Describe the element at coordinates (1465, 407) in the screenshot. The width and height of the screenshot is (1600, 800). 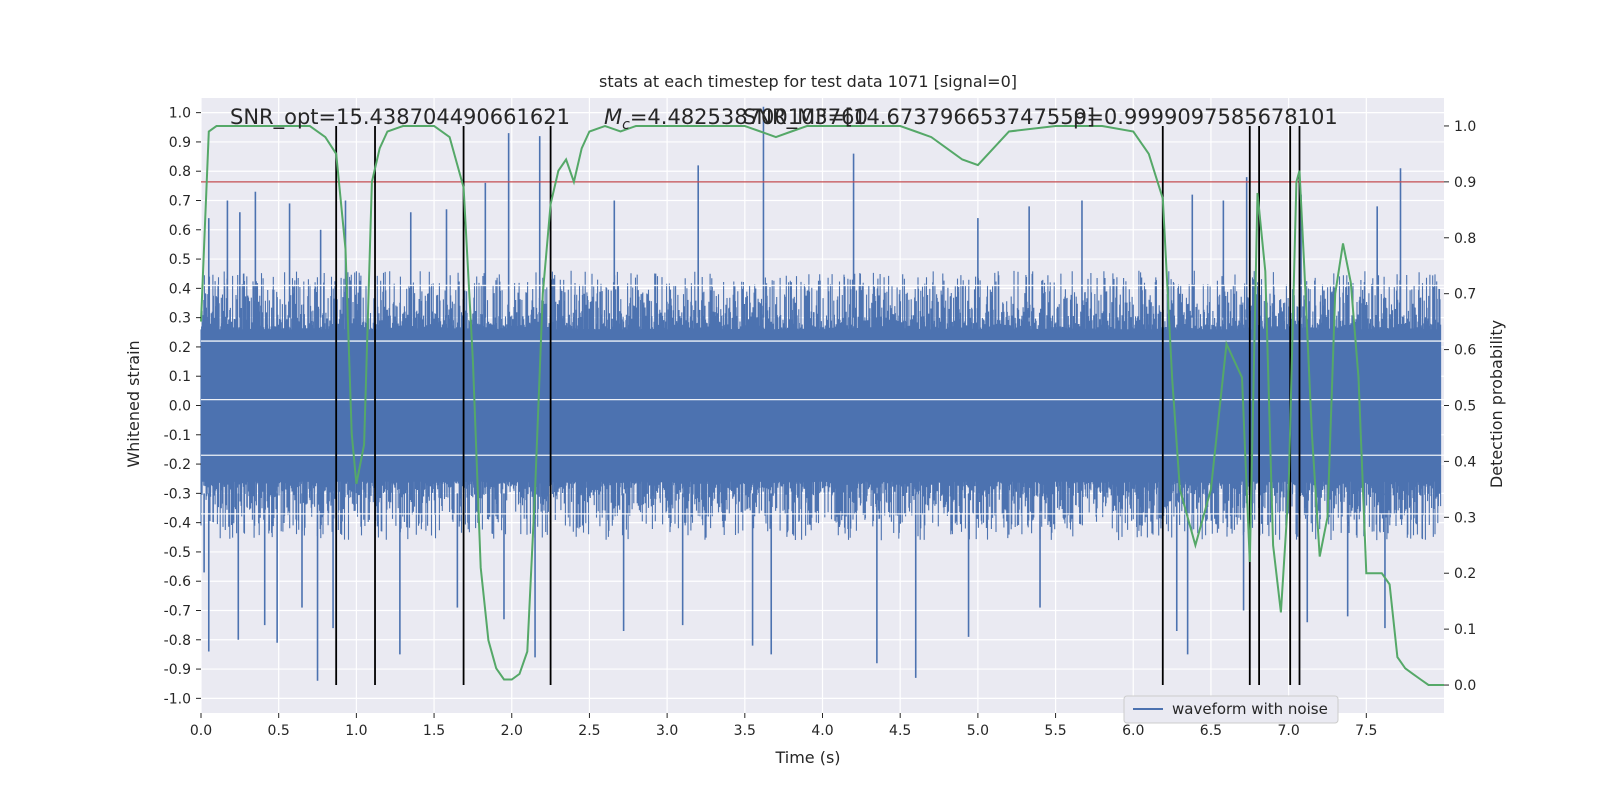
I see `y-right-tick-label: 0.5` at that location.